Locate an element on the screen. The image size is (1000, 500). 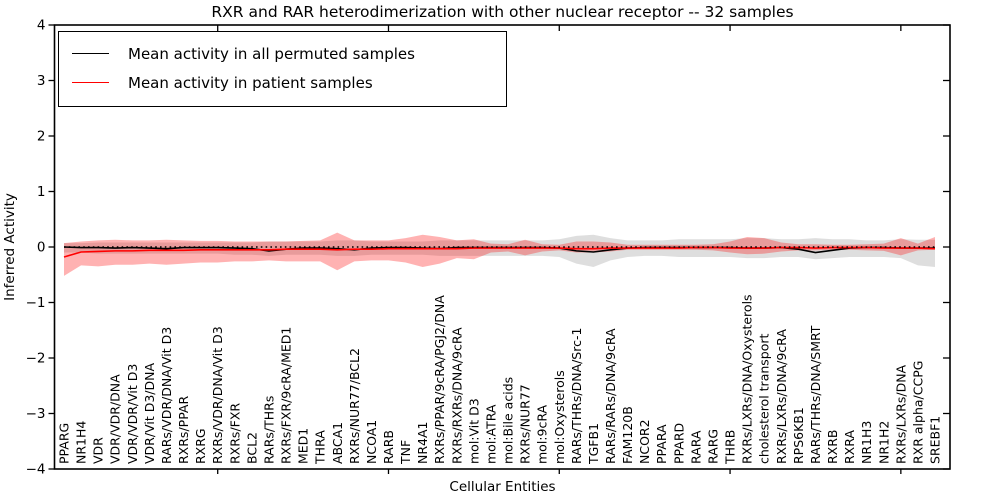
x-category-label: RXRs/LXRs/DNA/9cRA is located at coordinates (781, 396).